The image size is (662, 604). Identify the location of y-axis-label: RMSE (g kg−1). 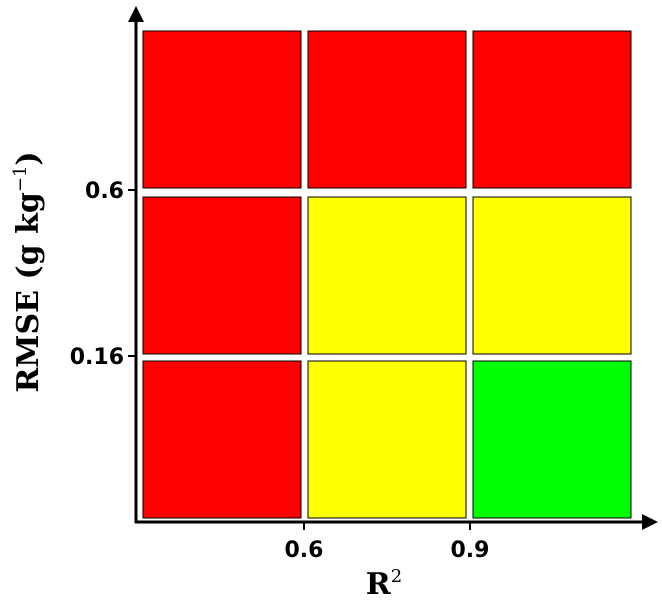
(28, 271).